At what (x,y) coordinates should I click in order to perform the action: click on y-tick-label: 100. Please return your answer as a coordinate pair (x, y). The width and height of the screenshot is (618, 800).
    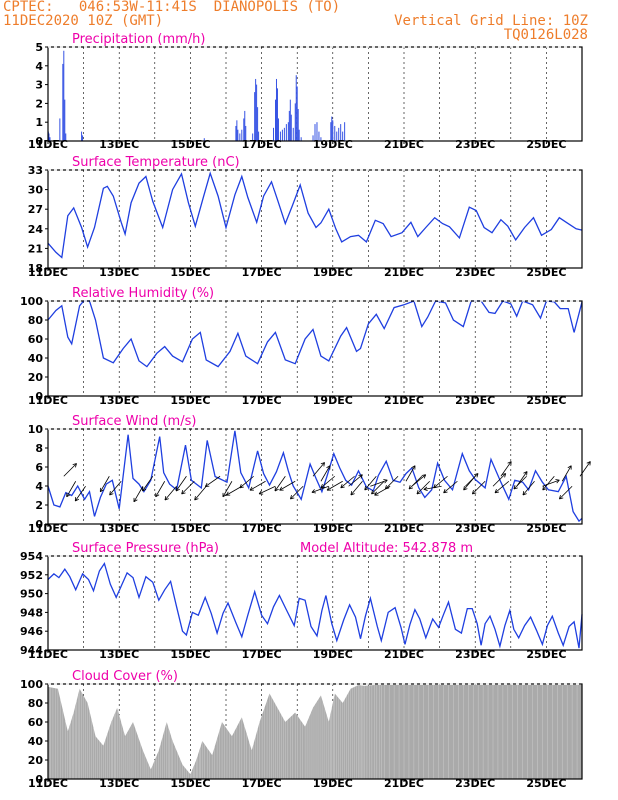
    Looking at the image, I should click on (31, 301).